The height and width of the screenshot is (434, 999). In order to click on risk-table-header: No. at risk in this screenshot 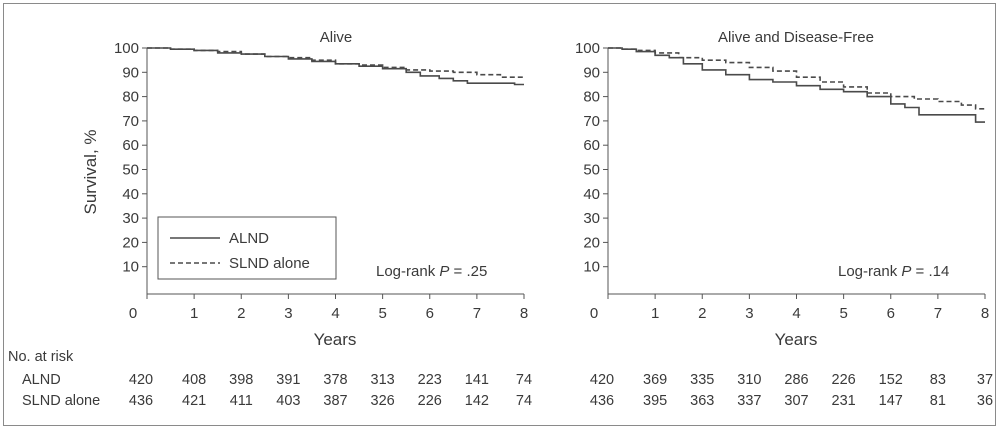, I will do `click(41, 357)`.